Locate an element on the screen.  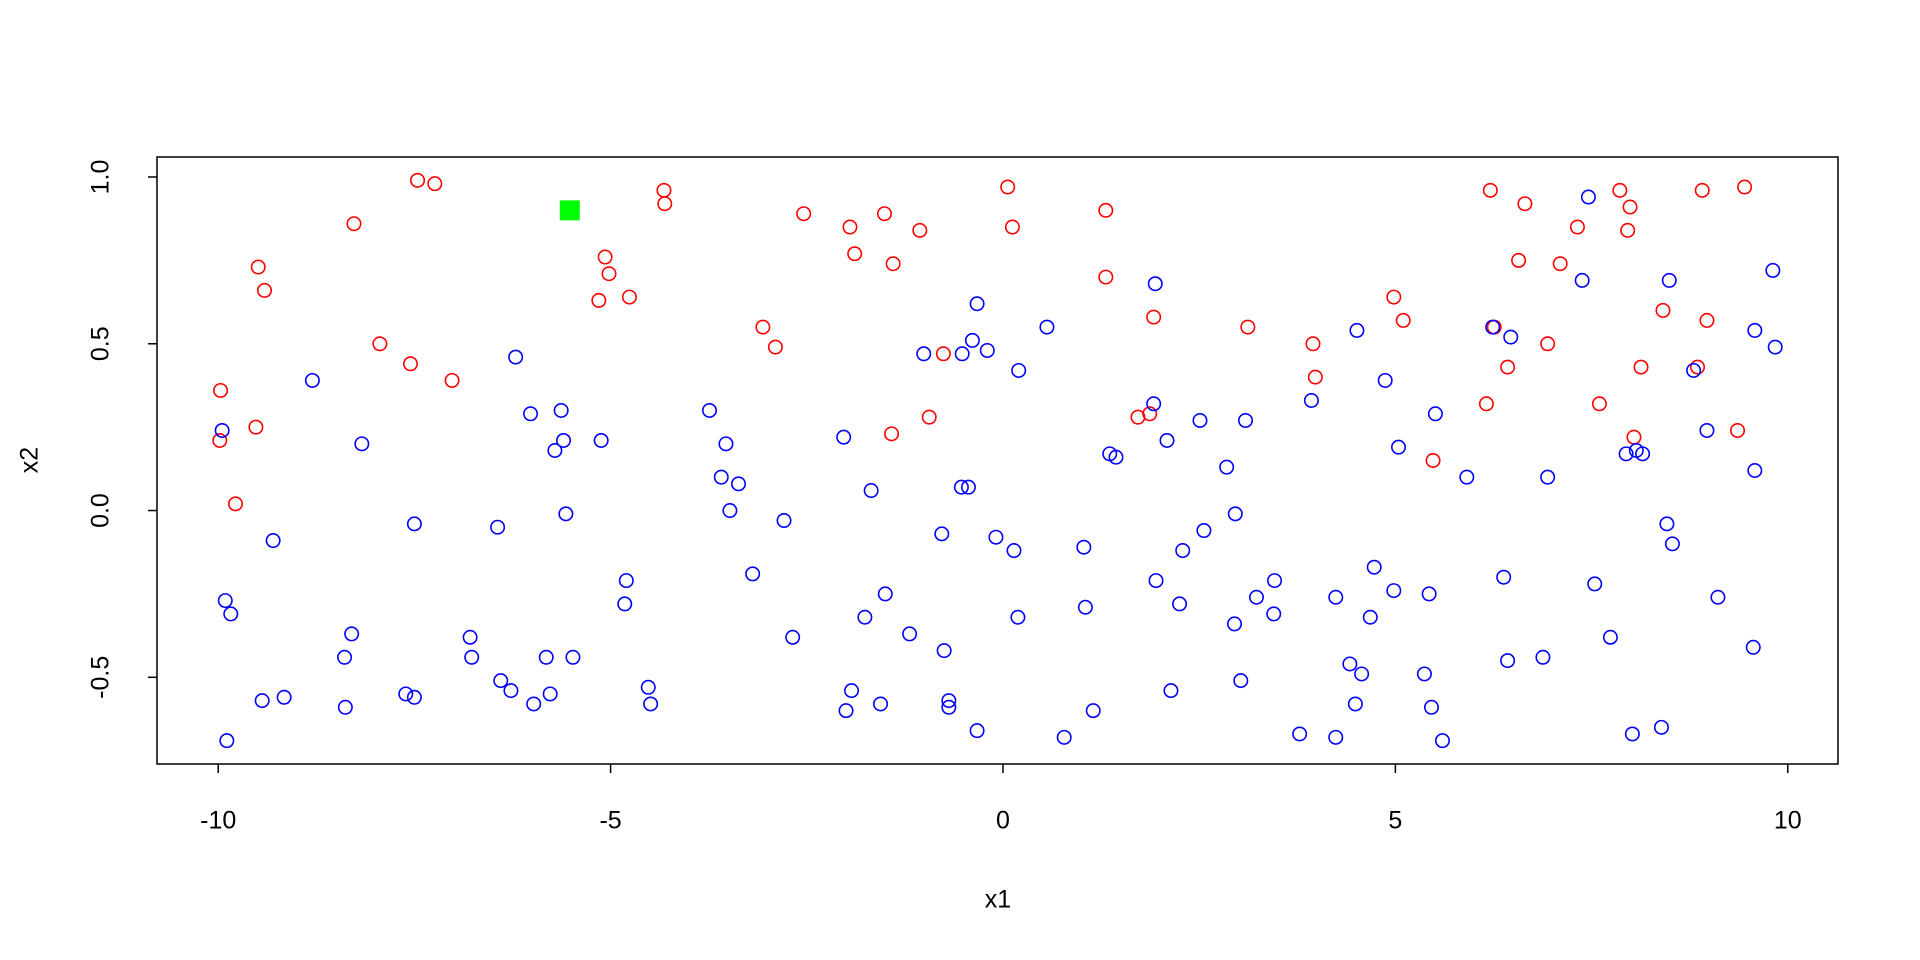
y-axis-label: x2 is located at coordinates (30, 460).